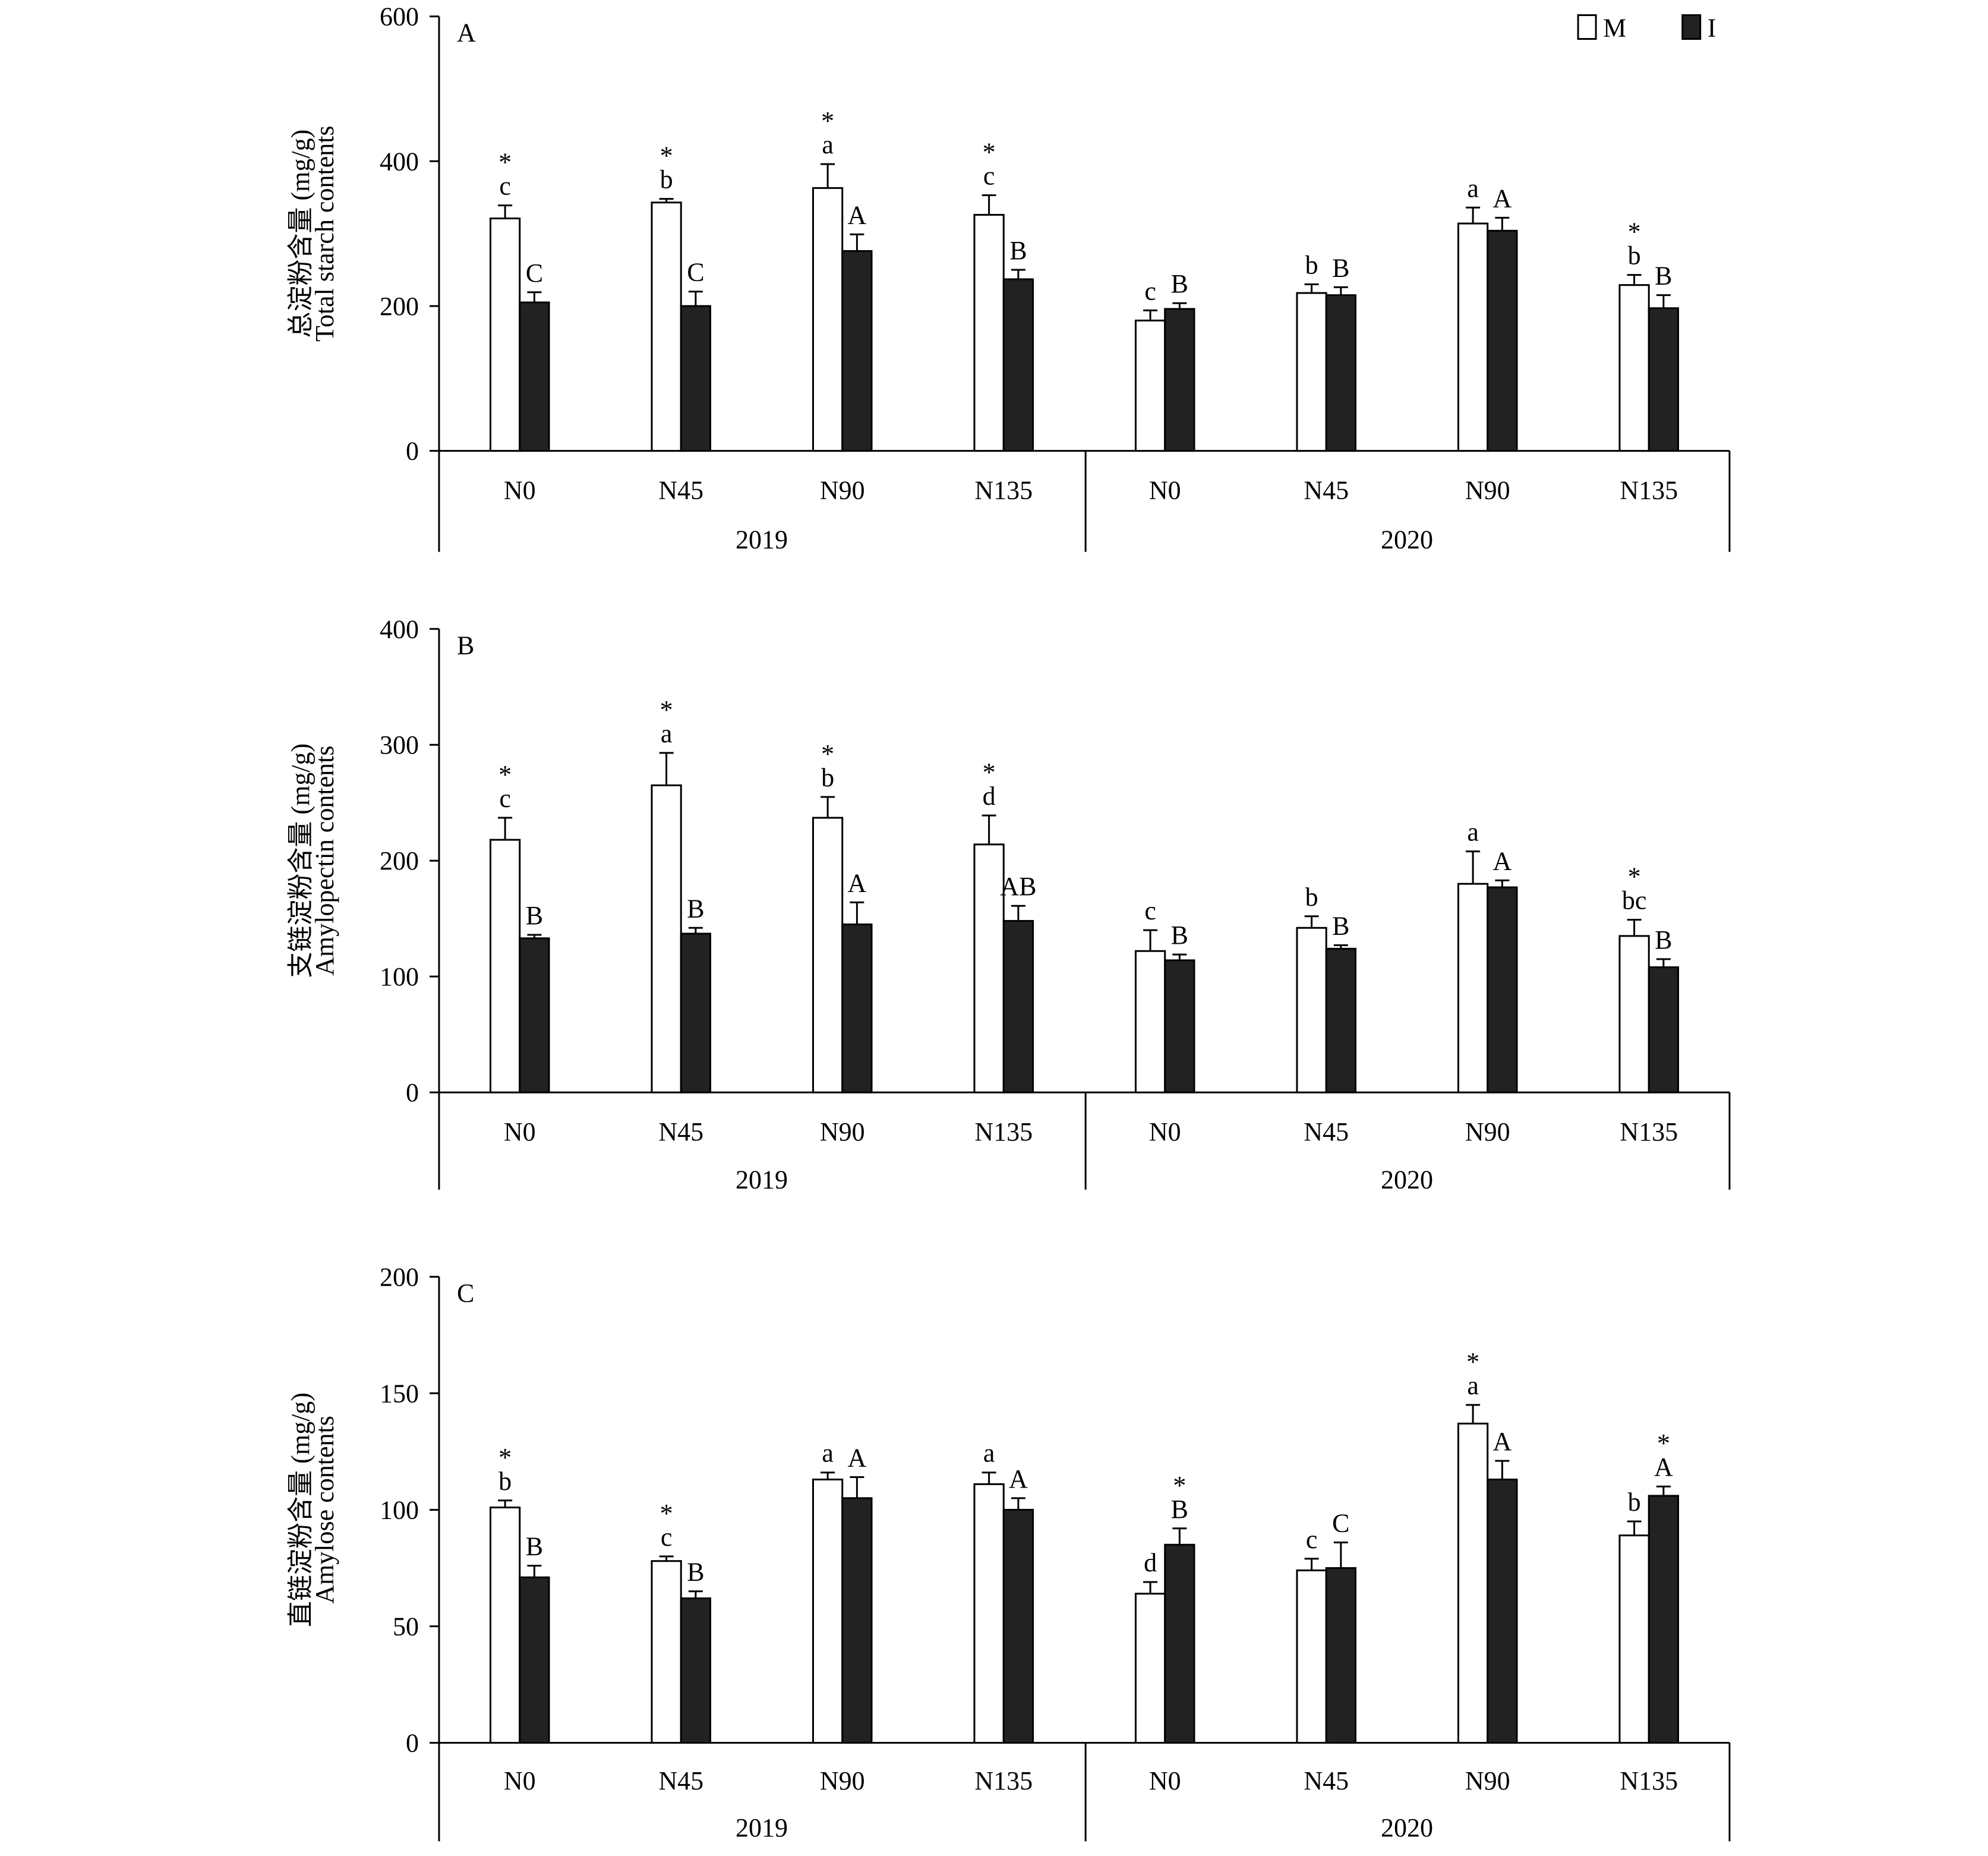 The height and width of the screenshot is (1856, 1988). I want to click on year-label: 2019, so click(762, 1180).